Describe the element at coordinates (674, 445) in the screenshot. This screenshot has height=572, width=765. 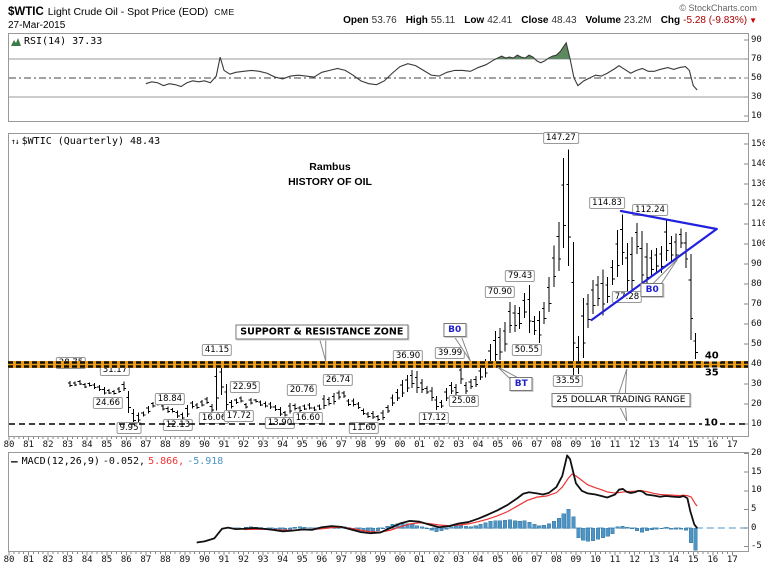
I see `x-axis-label: 14` at that location.